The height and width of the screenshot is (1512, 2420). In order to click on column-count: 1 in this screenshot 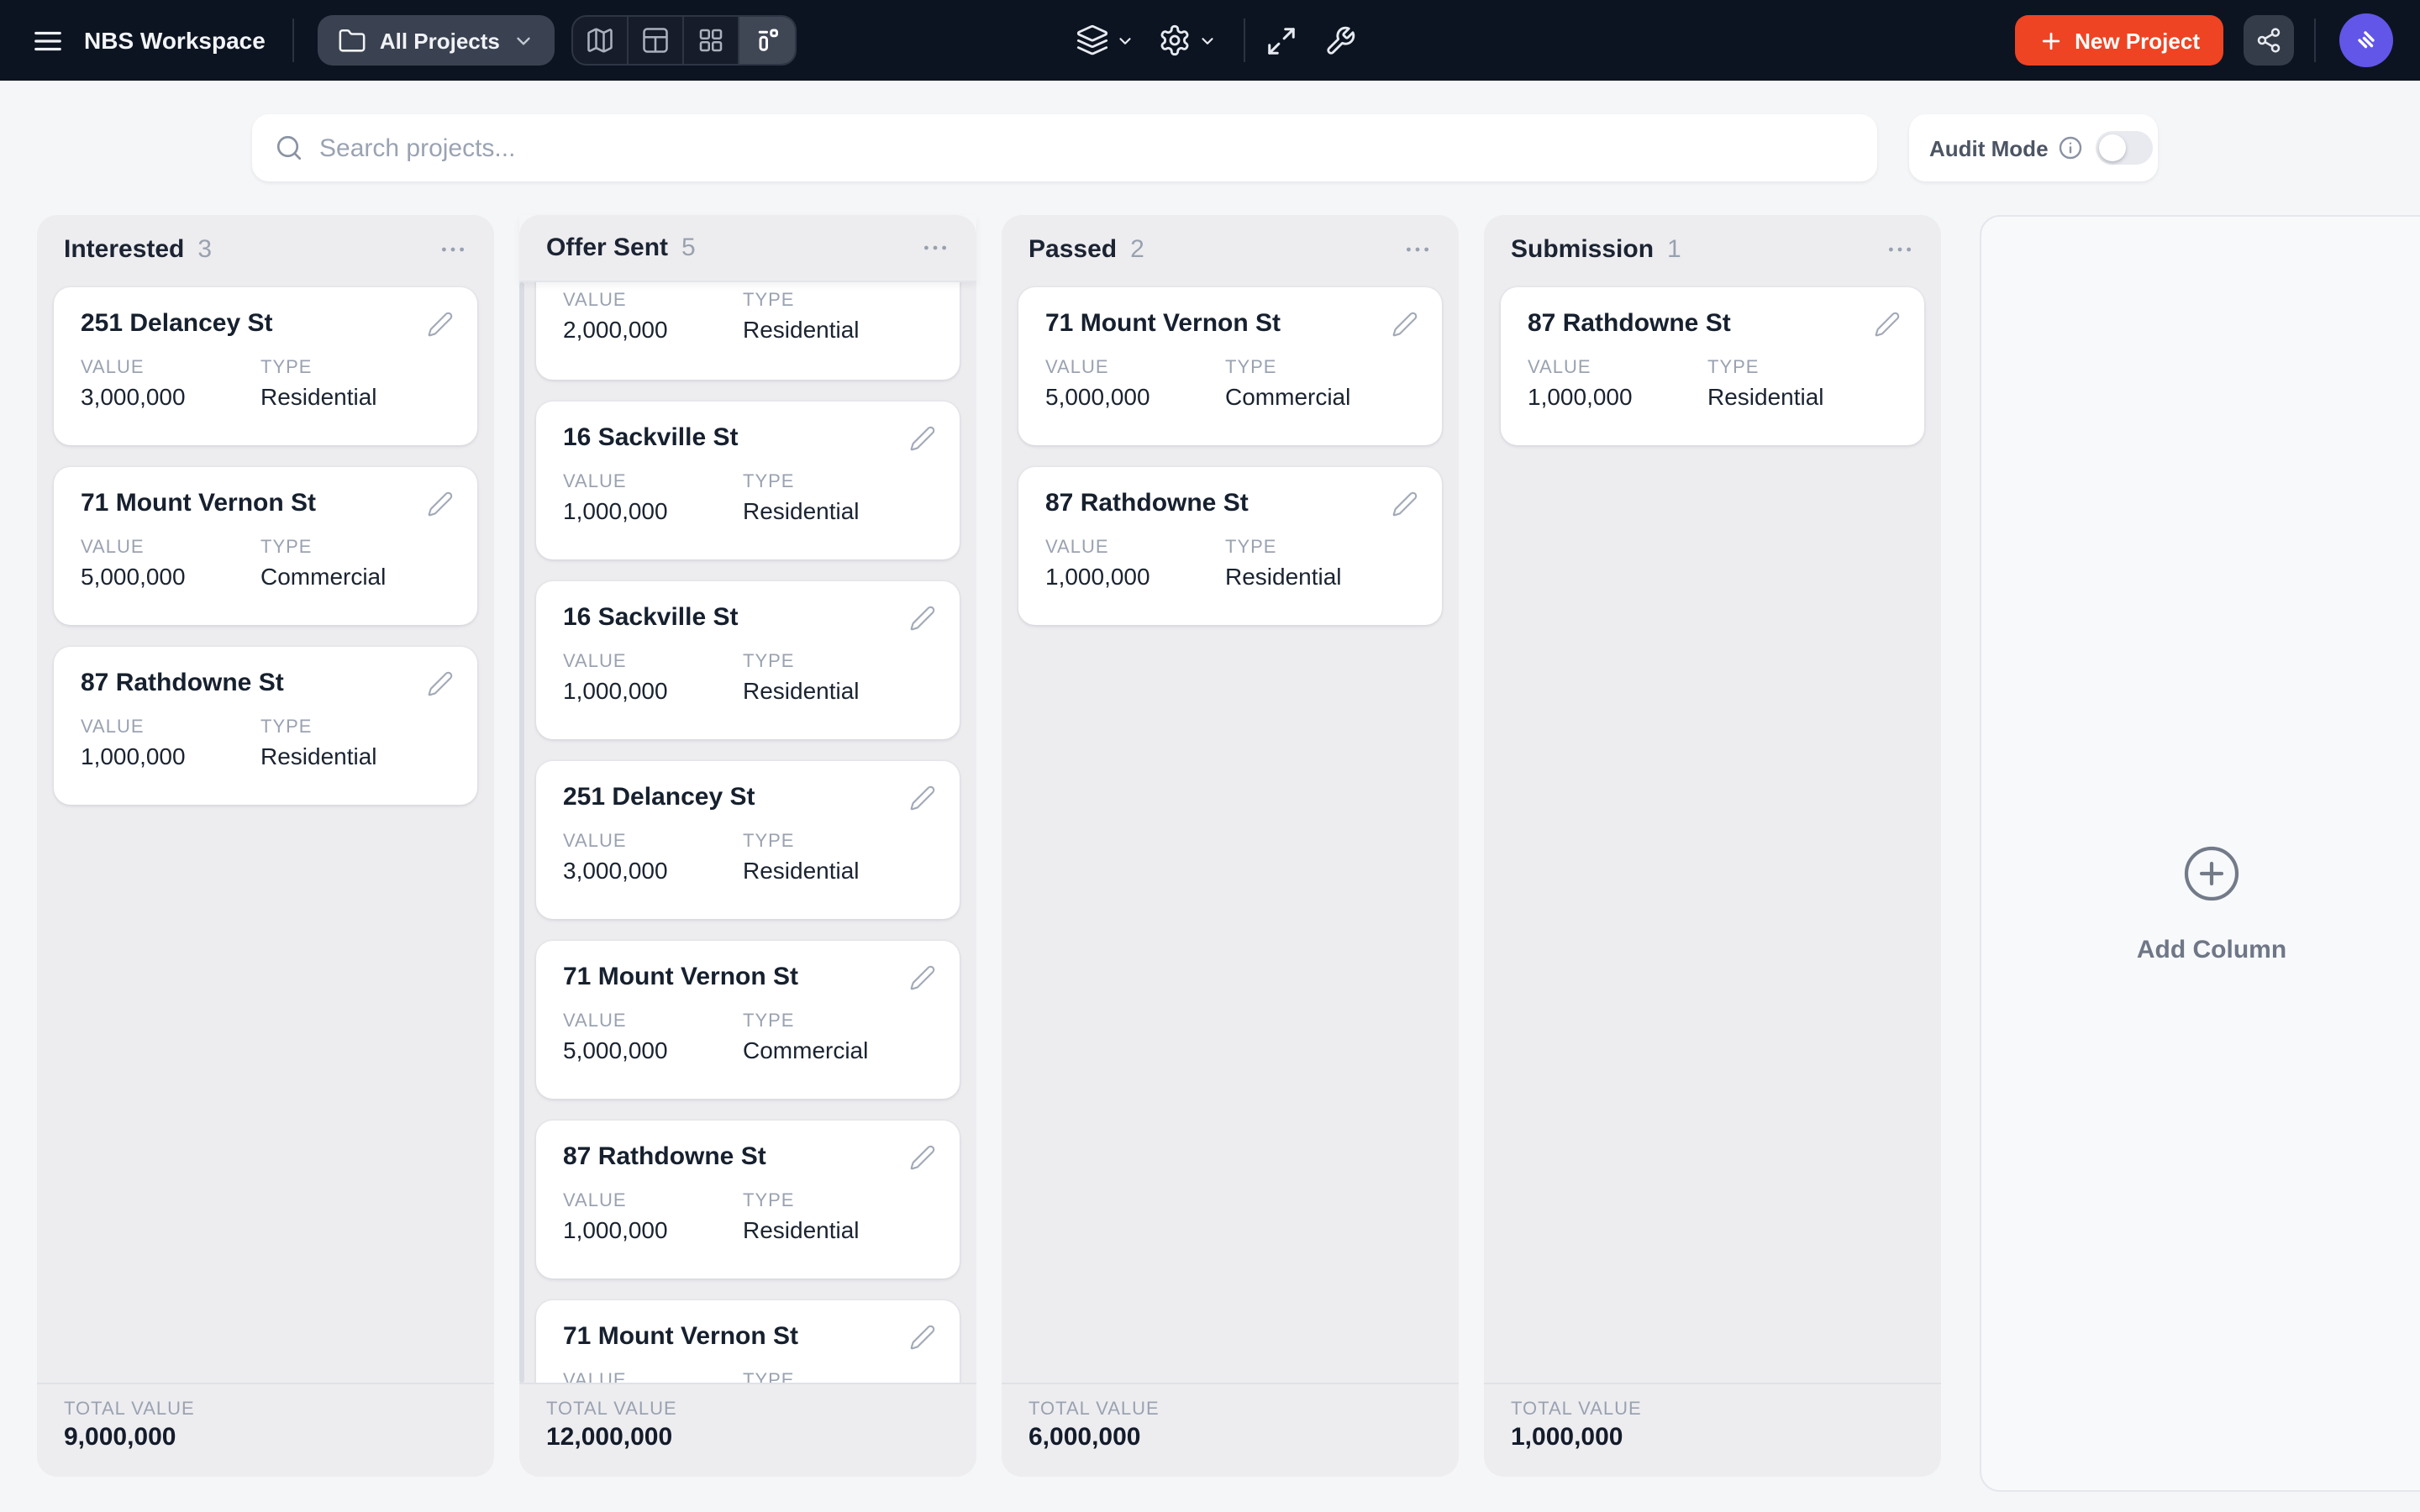, I will do `click(1674, 248)`.